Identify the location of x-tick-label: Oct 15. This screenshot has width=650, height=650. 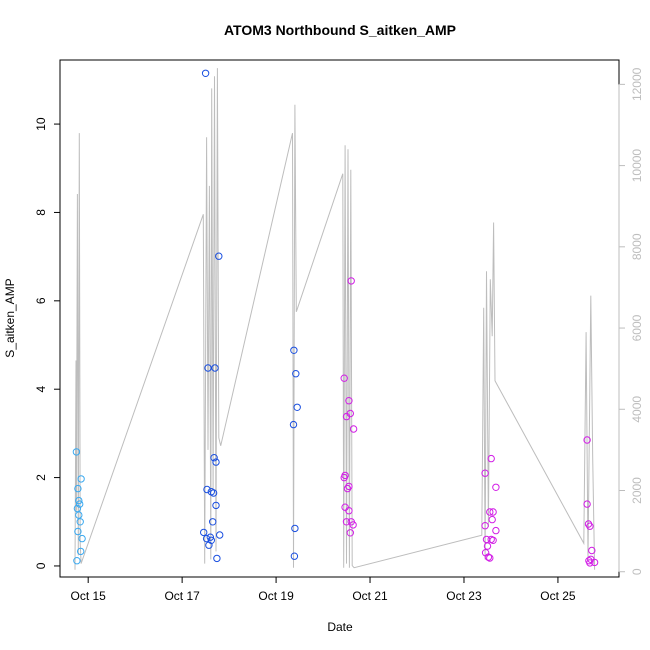
(89, 596).